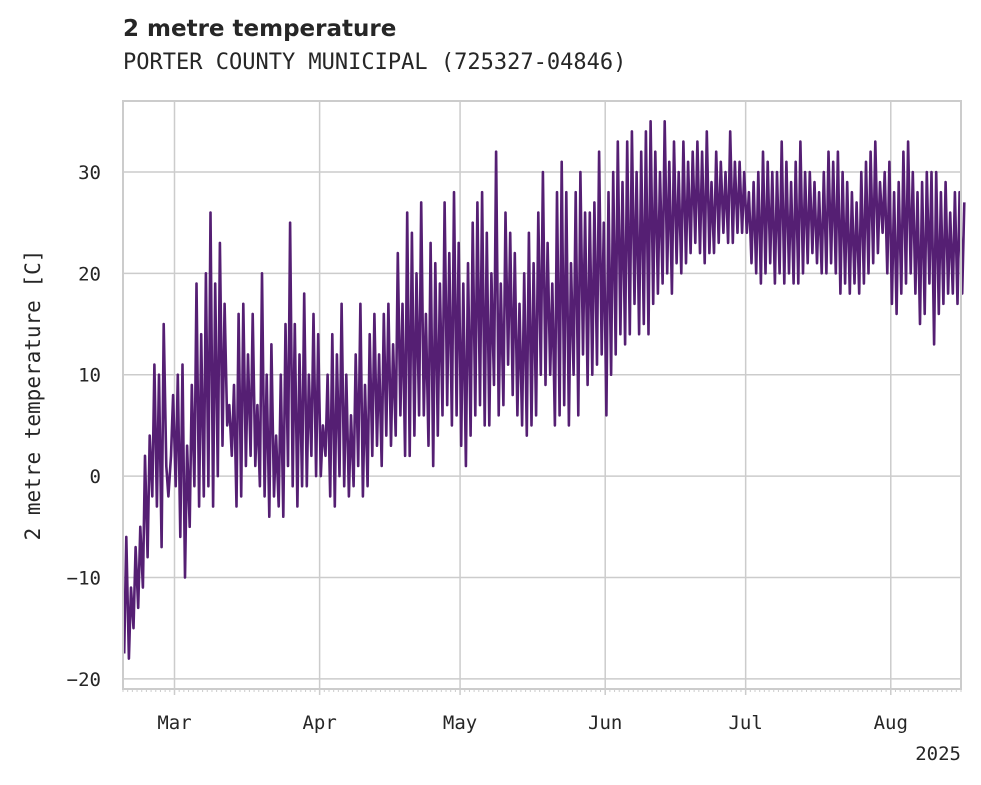  I want to click on chart-title: 2 metre temperature, so click(260, 29).